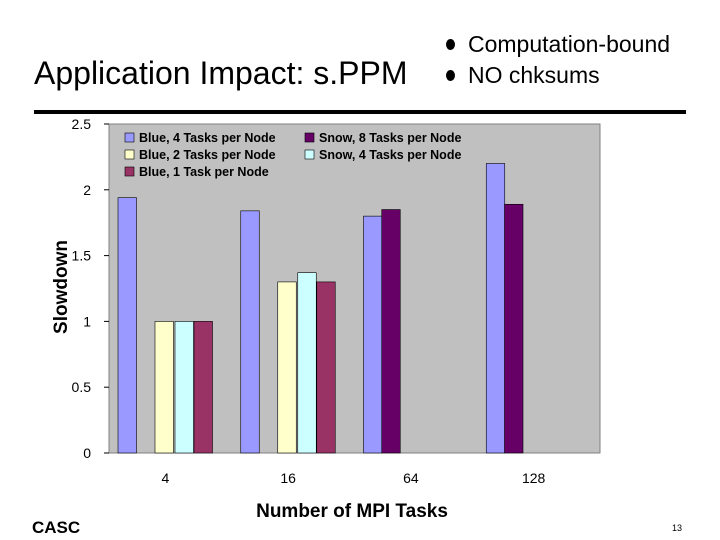 Image resolution: width=720 pixels, height=540 pixels. What do you see at coordinates (56, 527) in the screenshot?
I see `footer-logo-text: CASC` at bounding box center [56, 527].